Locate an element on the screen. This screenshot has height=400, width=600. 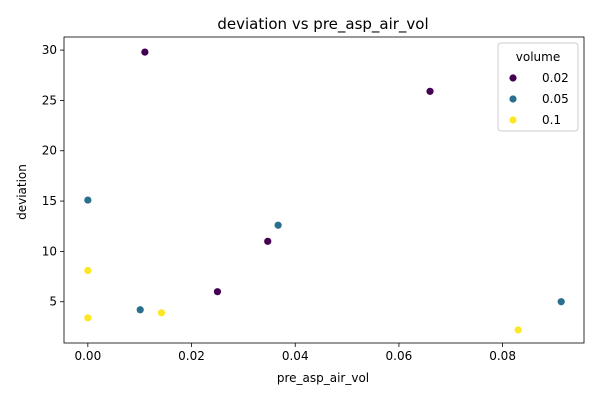
chart-title: deviation vs pre_asp_air_vol is located at coordinates (322, 24).